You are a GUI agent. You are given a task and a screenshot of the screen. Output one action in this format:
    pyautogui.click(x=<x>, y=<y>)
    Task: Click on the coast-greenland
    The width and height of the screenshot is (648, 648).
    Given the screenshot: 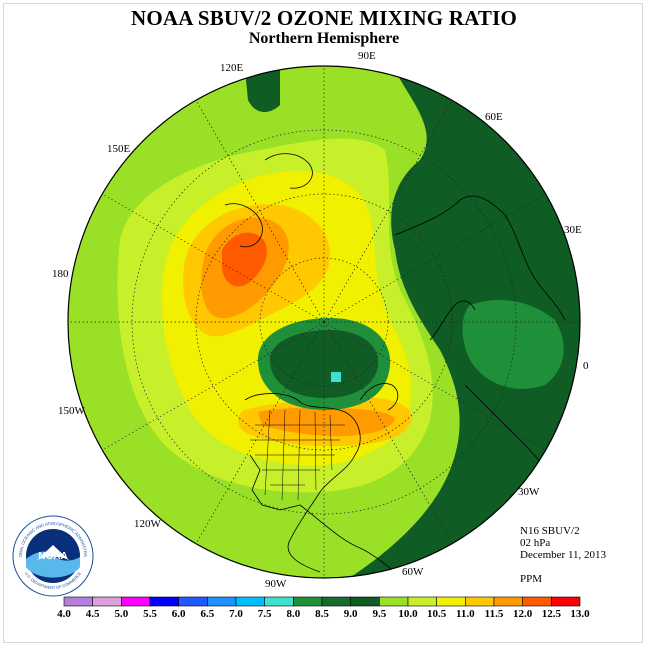 What is the action you would take?
    pyautogui.click(x=379, y=397)
    